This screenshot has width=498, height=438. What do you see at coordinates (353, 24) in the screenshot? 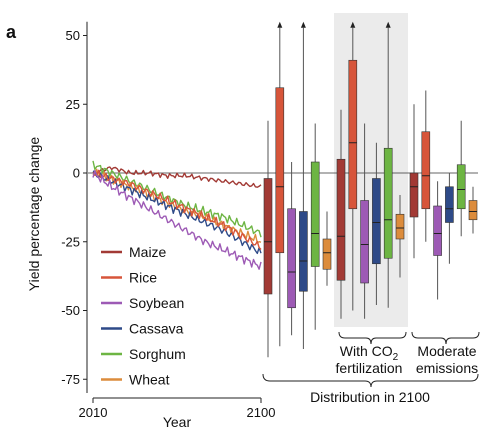
I see `whisker-arrow-rice-g2` at bounding box center [353, 24].